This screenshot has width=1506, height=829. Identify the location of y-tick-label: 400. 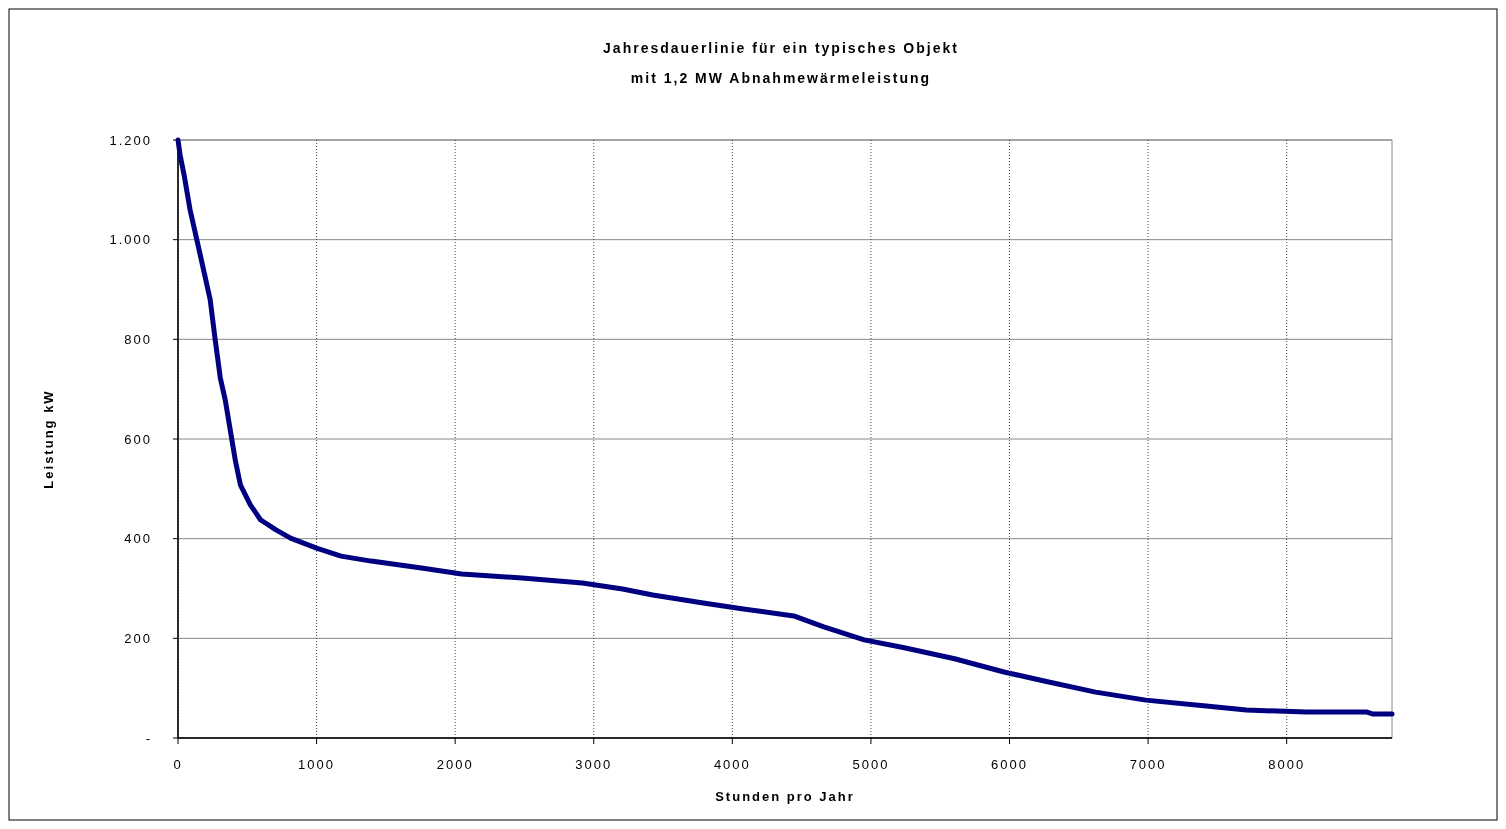
(138, 539).